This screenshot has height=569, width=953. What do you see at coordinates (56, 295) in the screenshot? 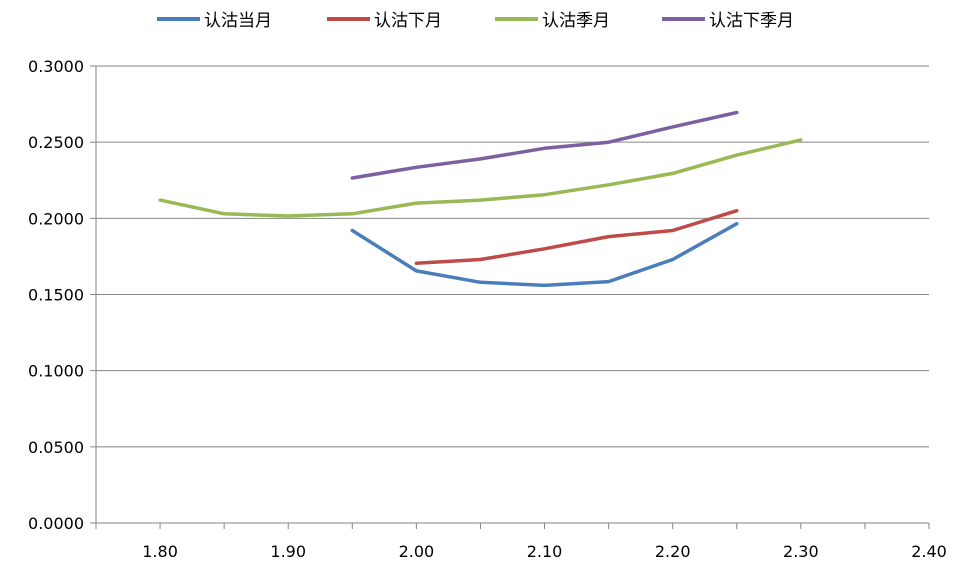
I see `y-tick-label: 0.1500` at bounding box center [56, 295].